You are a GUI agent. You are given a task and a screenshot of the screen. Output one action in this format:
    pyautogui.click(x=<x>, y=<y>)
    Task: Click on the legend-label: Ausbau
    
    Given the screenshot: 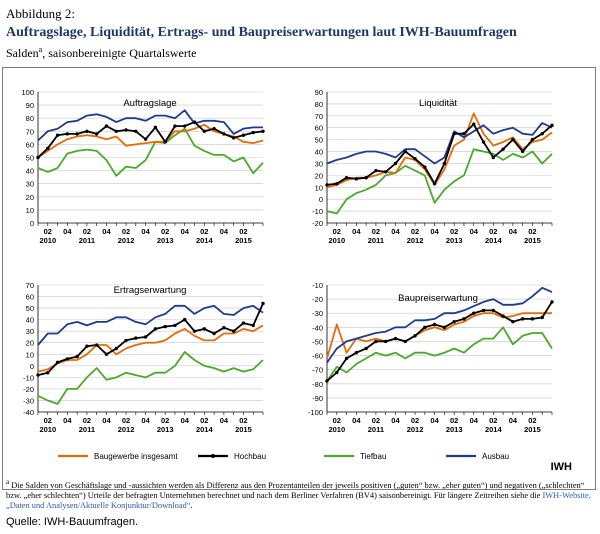 What is the action you would take?
    pyautogui.click(x=495, y=456)
    